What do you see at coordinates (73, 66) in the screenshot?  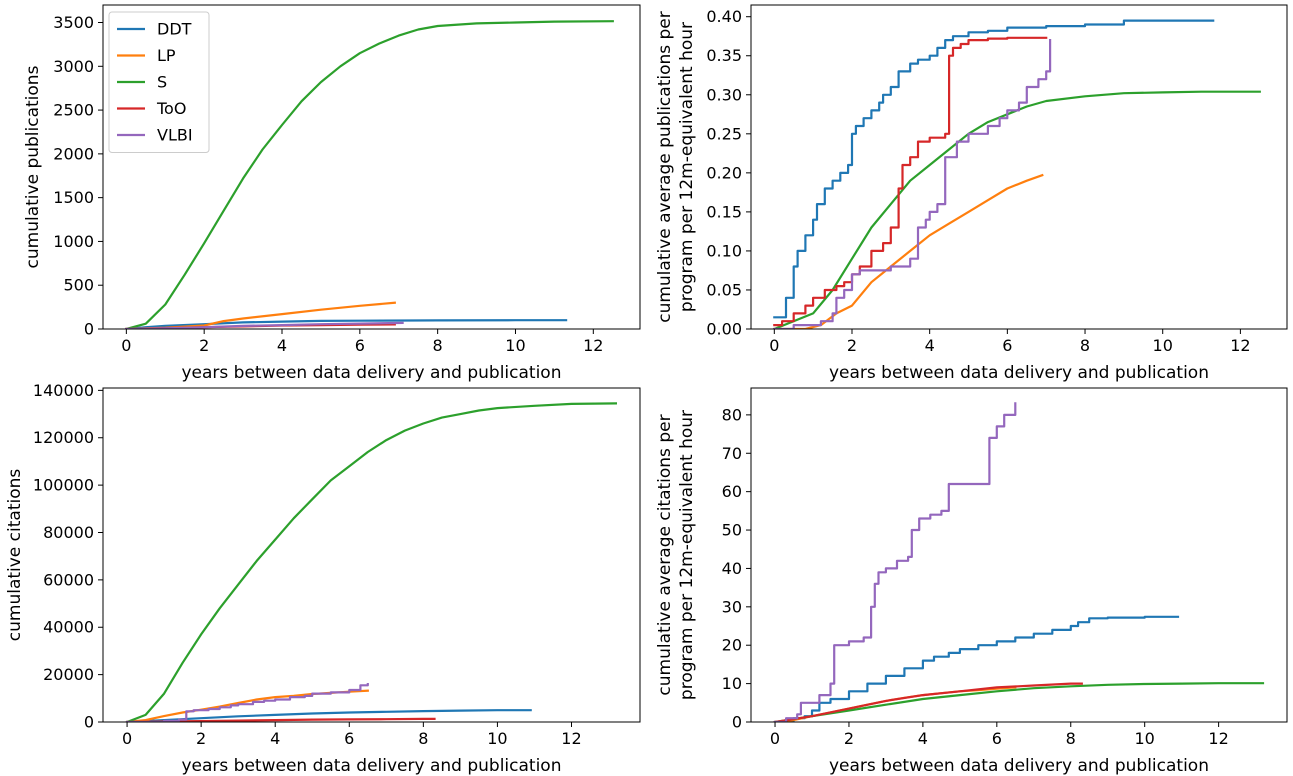 I see `y-tick-label: 3000` at bounding box center [73, 66].